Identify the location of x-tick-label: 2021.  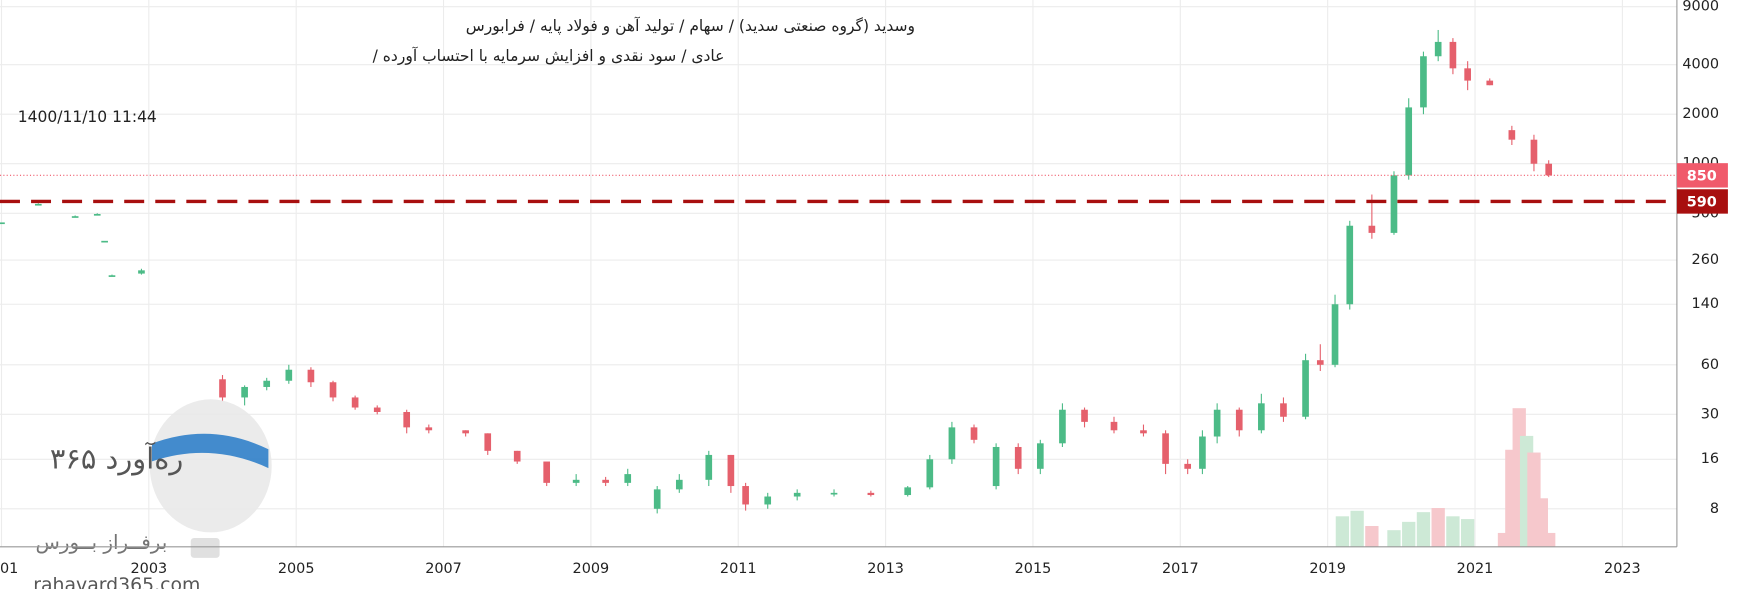
(1475, 569).